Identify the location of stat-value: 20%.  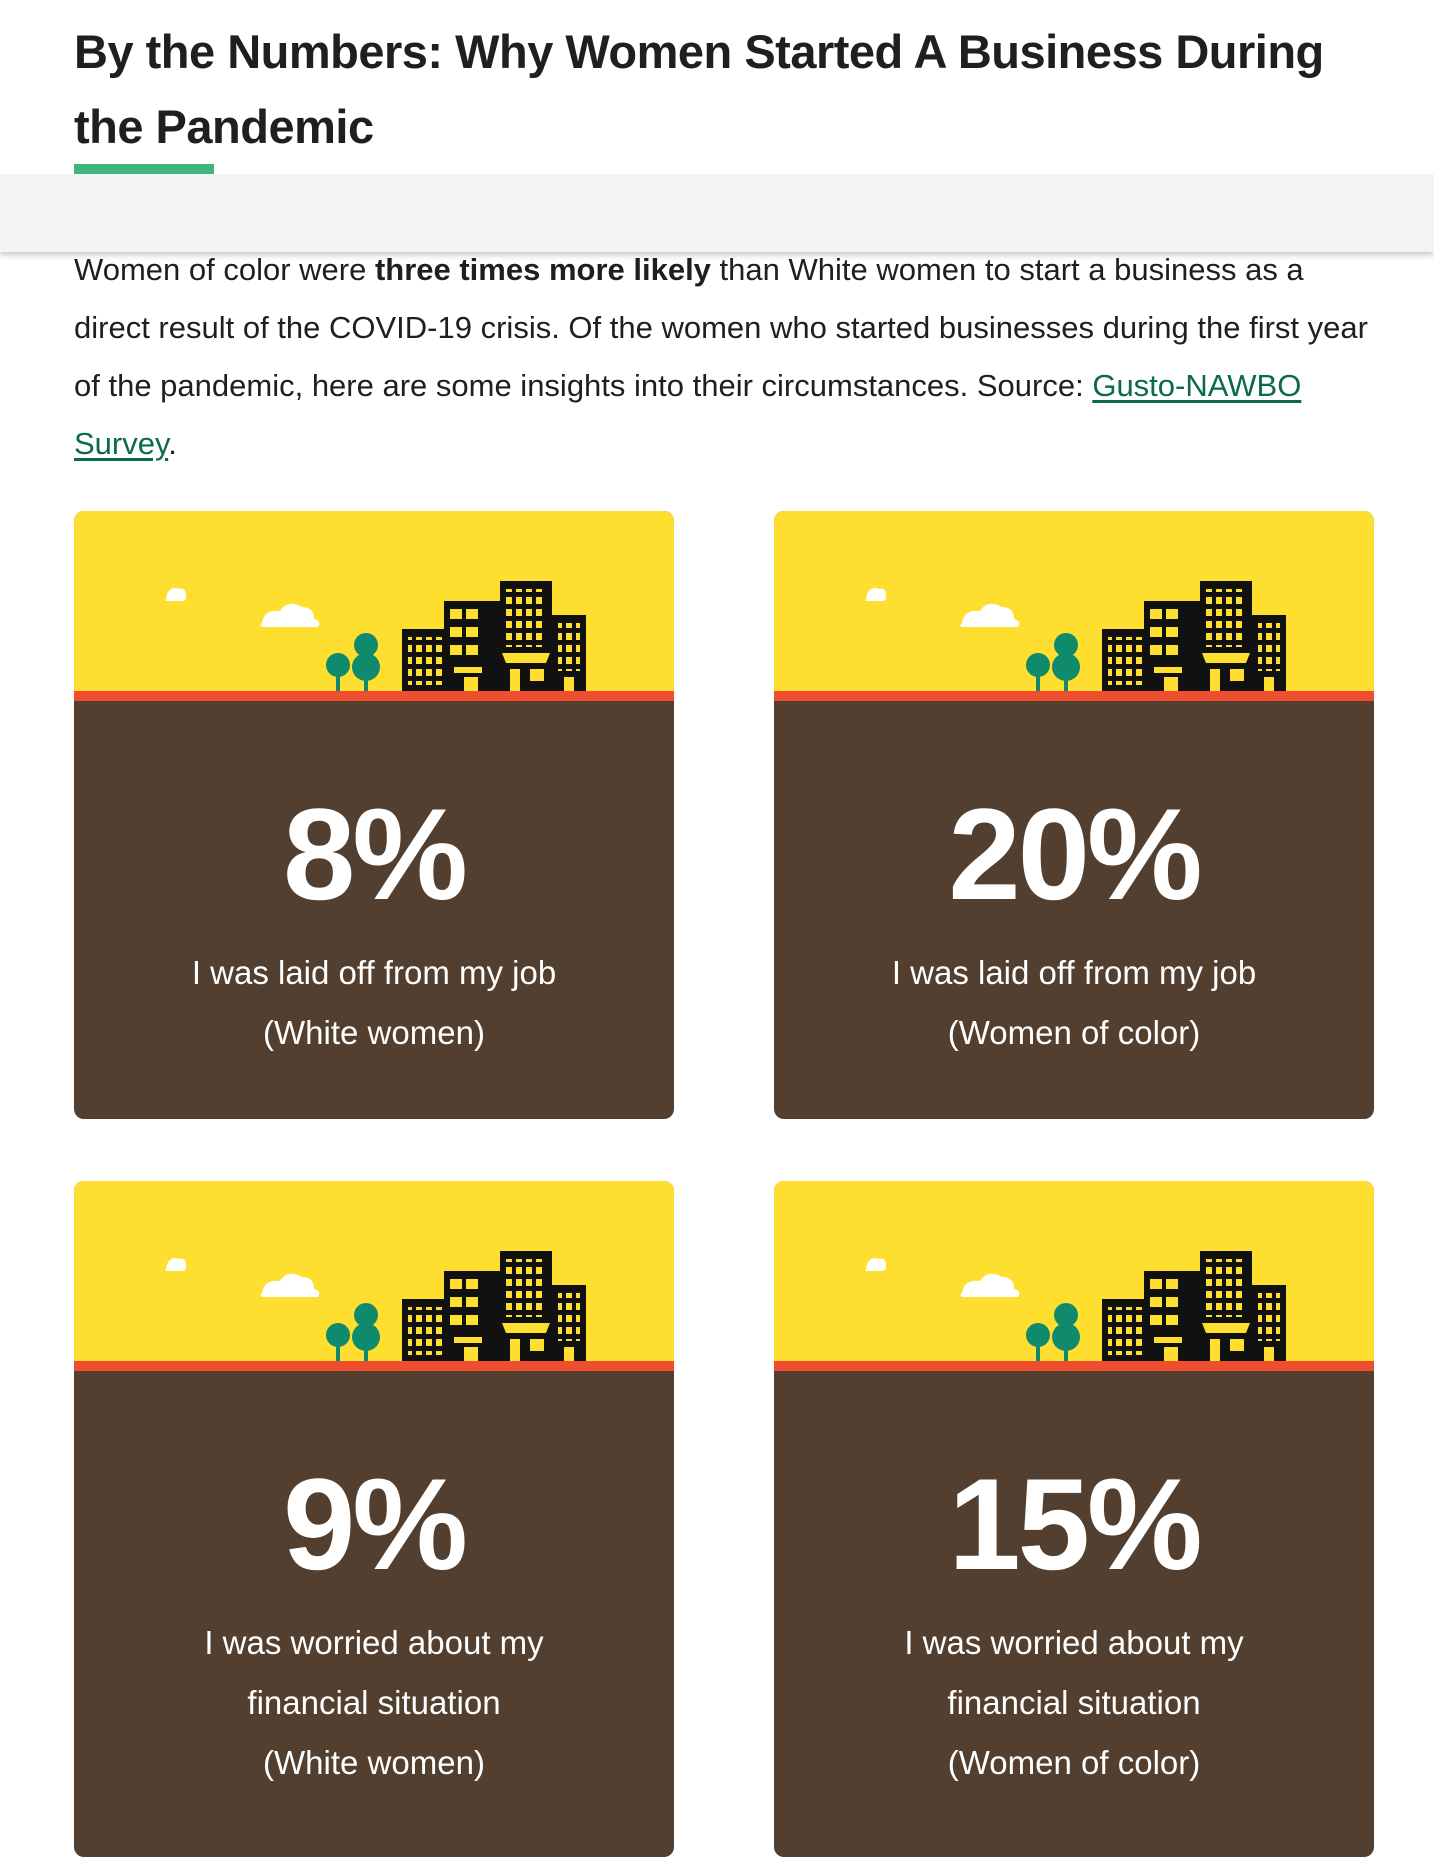
(1075, 854).